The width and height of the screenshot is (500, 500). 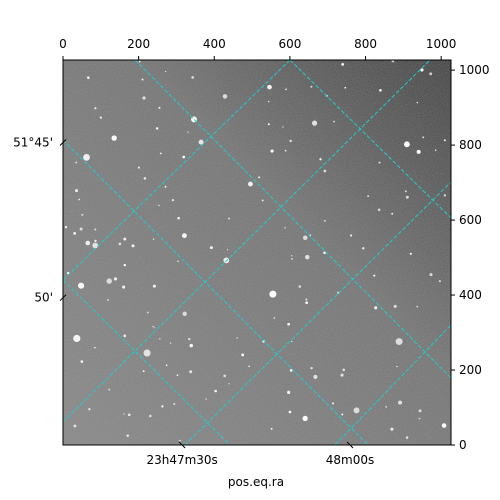 I want to click on x-tick-label: 1000, so click(x=441, y=44).